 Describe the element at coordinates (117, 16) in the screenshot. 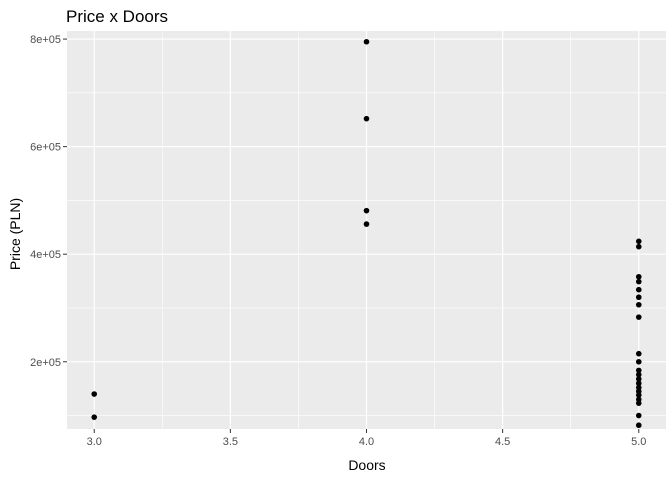

I see `chart-title: Price x Doors` at that location.